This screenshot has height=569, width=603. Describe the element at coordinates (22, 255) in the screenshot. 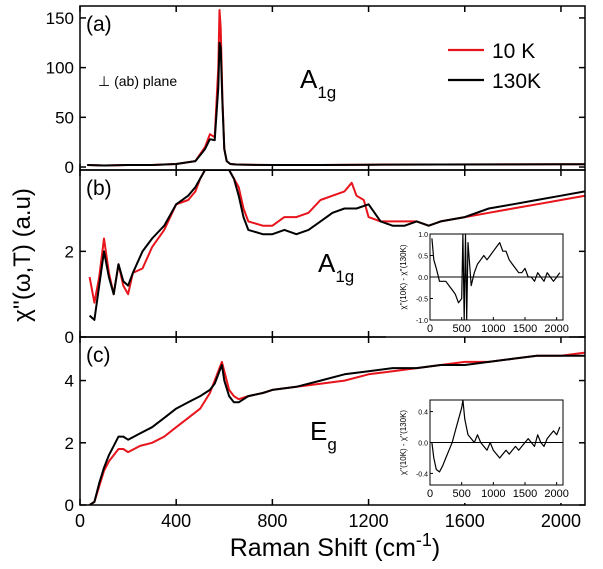

I see `y-axis-label: χ''(ω,T) (a.u)` at that location.